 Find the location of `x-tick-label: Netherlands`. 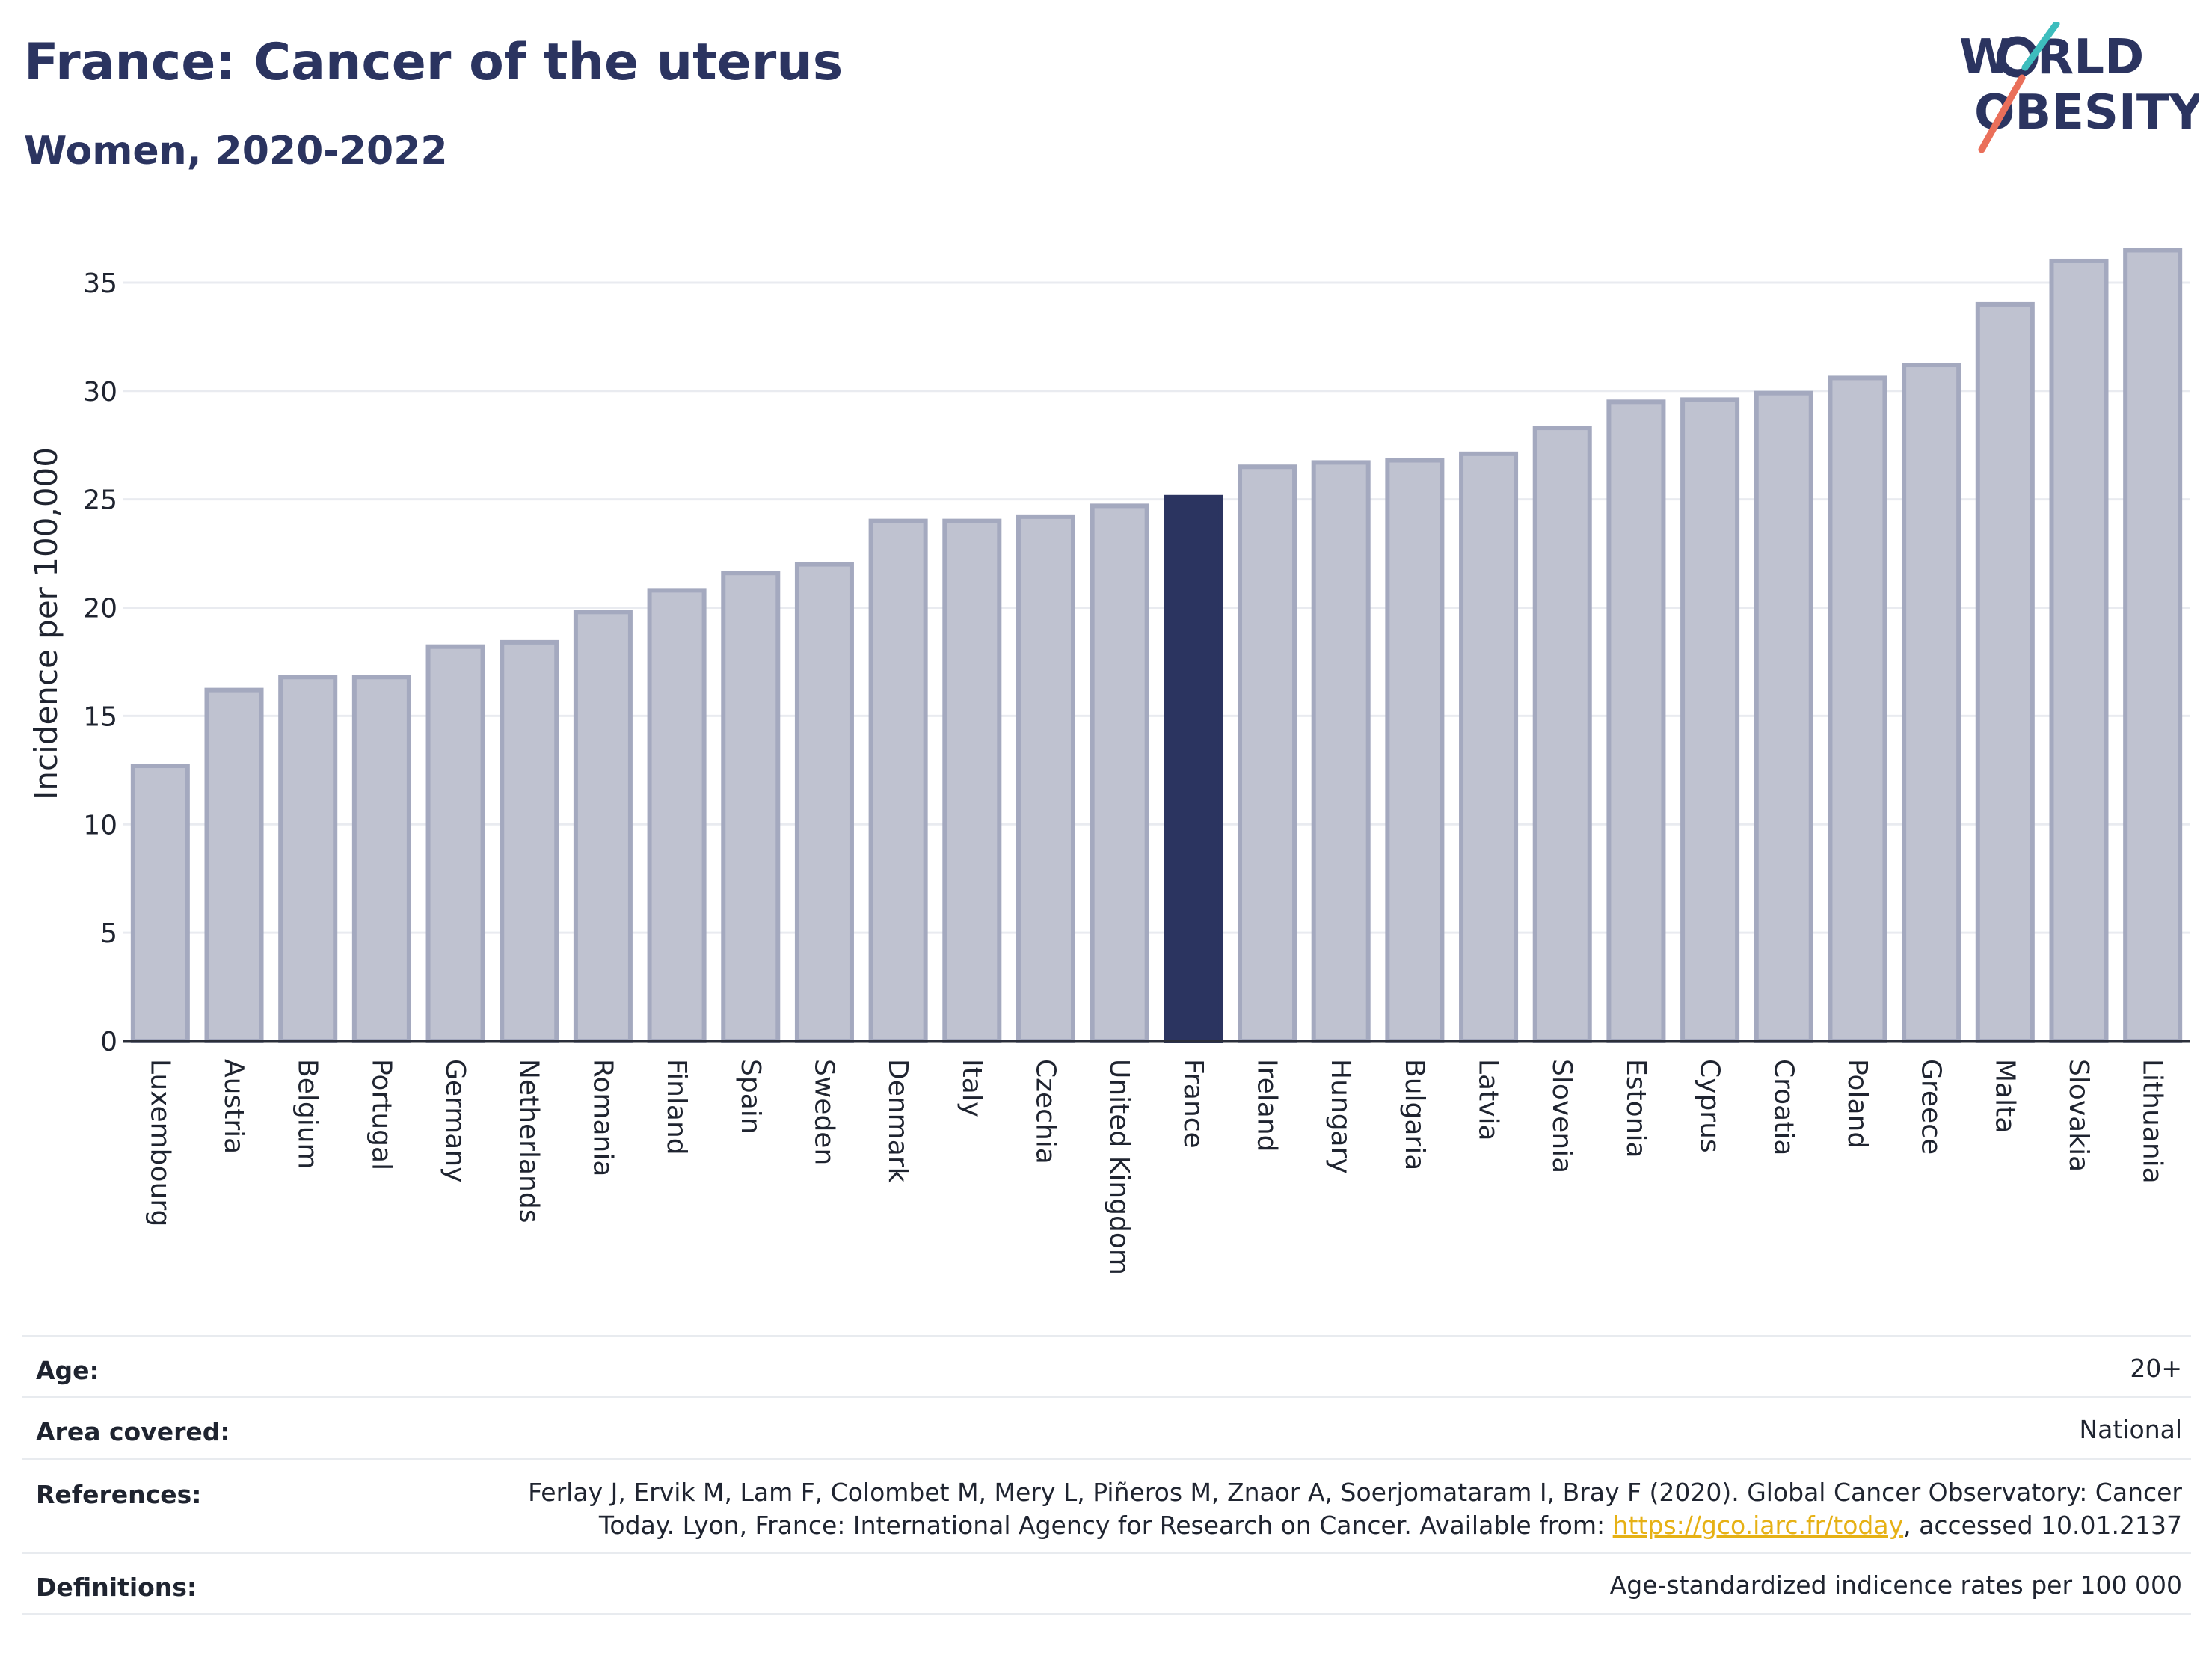

x-tick-label: Netherlands is located at coordinates (529, 1141).